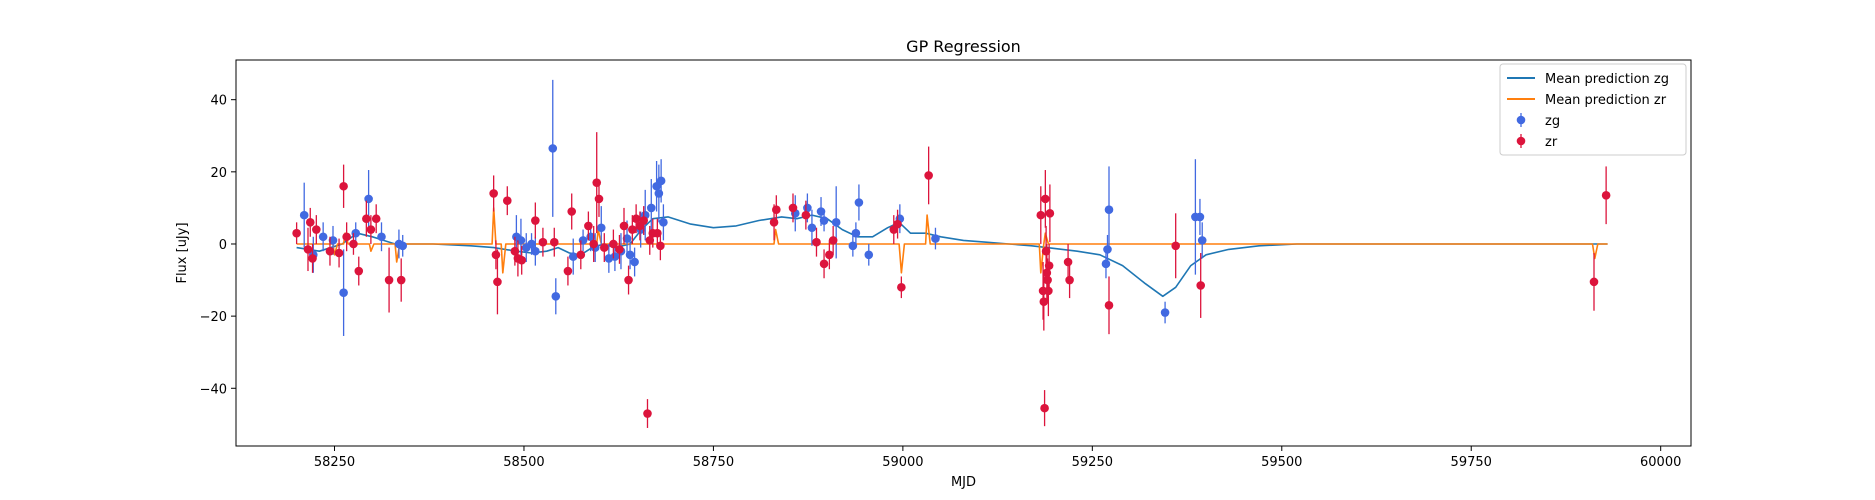 The height and width of the screenshot is (500, 1875). What do you see at coordinates (523, 462) in the screenshot?
I see `x-tick-label: 58500` at bounding box center [523, 462].